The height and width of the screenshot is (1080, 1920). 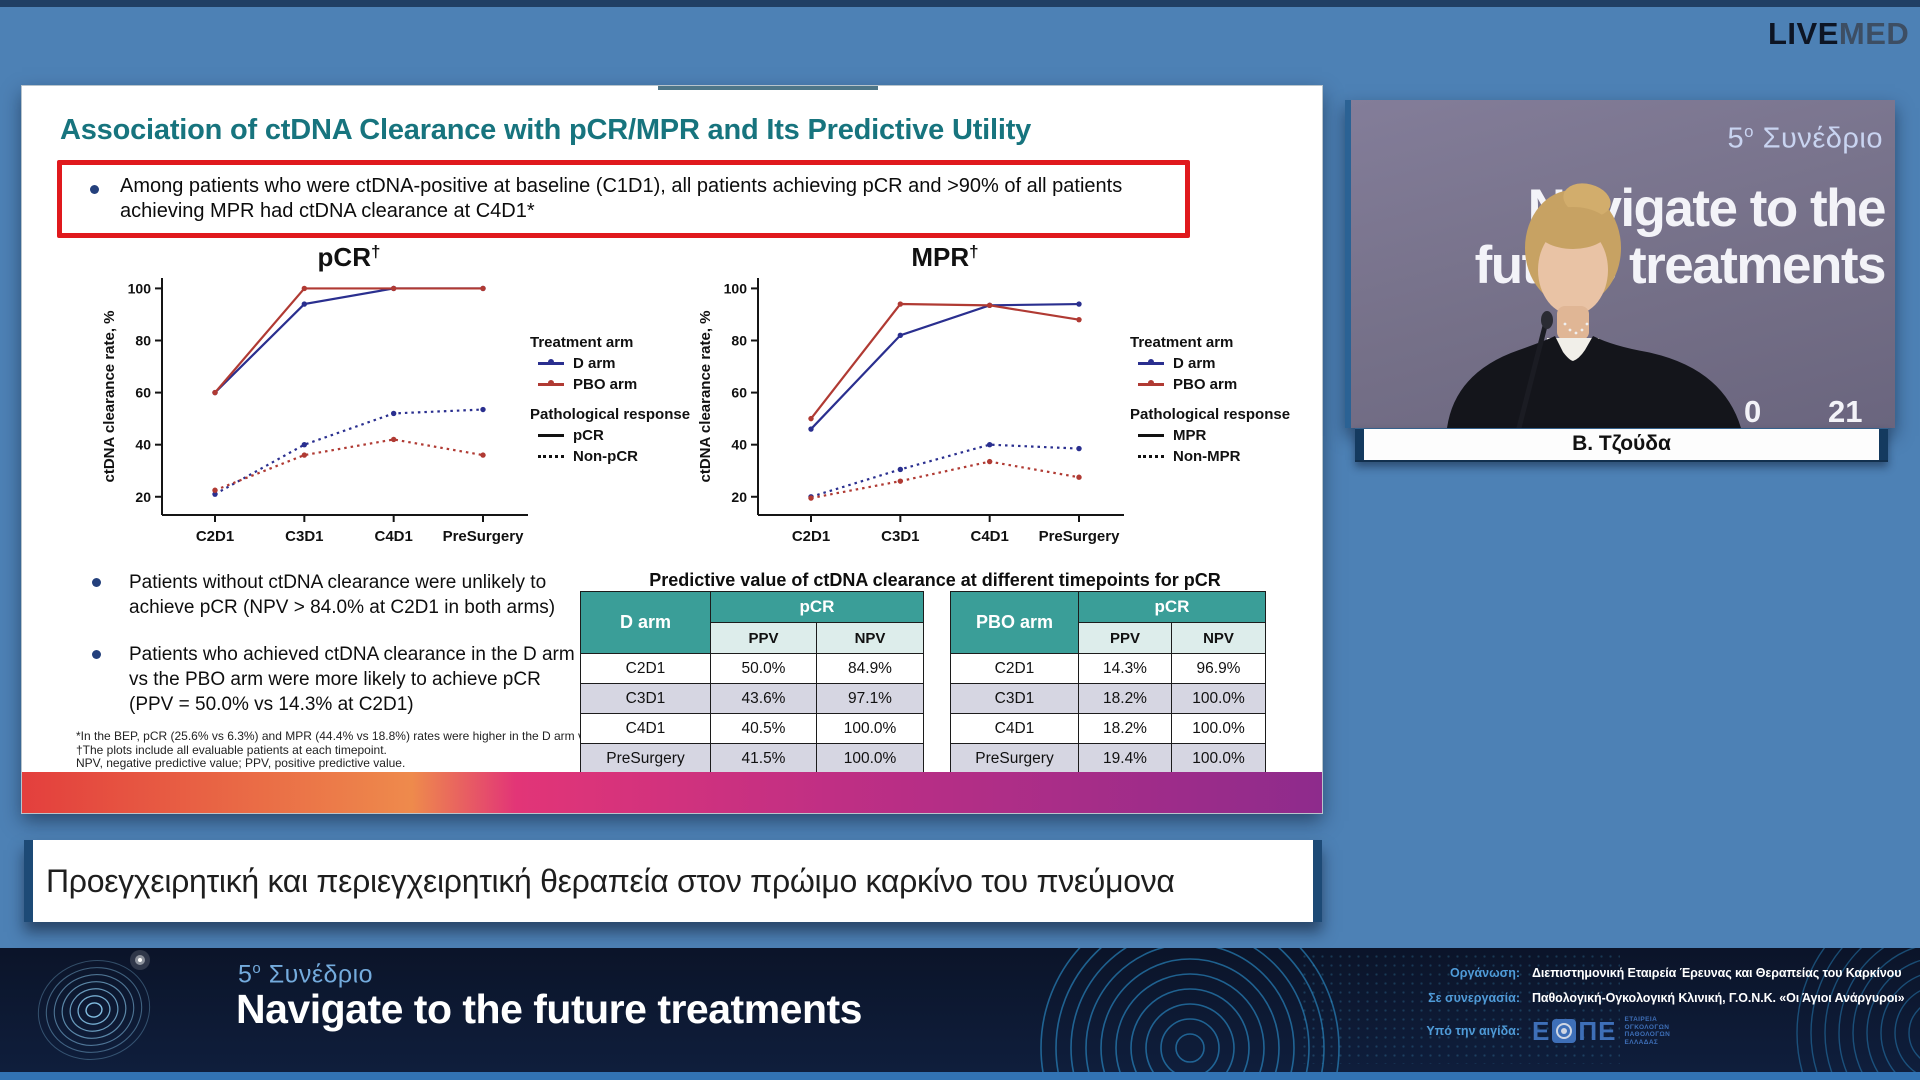 I want to click on svg-text: pCR†, so click(x=349, y=257).